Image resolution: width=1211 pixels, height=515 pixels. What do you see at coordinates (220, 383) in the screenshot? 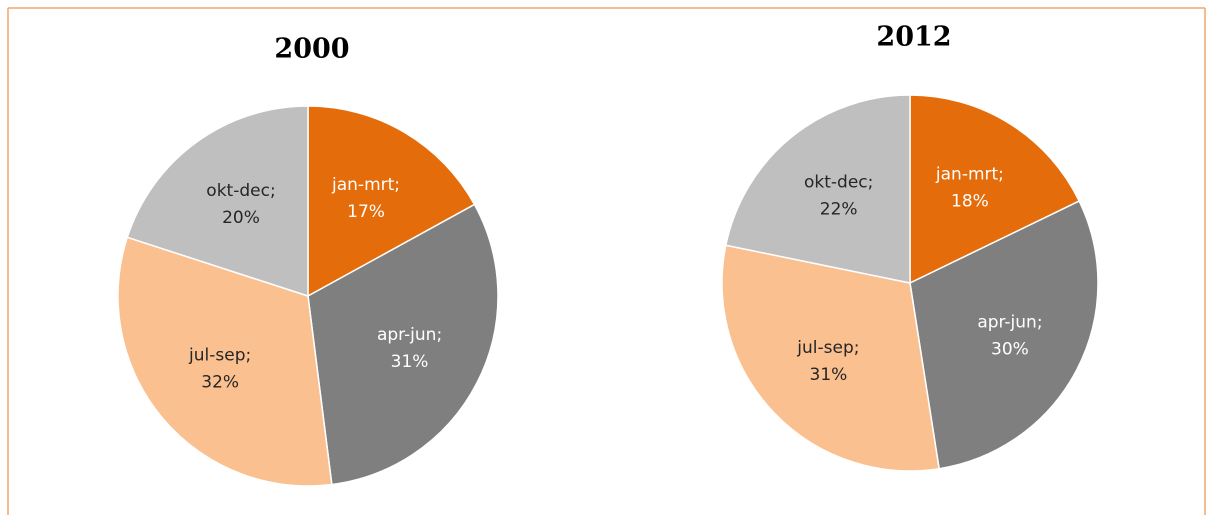
I see `slice-value-label: 32%` at bounding box center [220, 383].